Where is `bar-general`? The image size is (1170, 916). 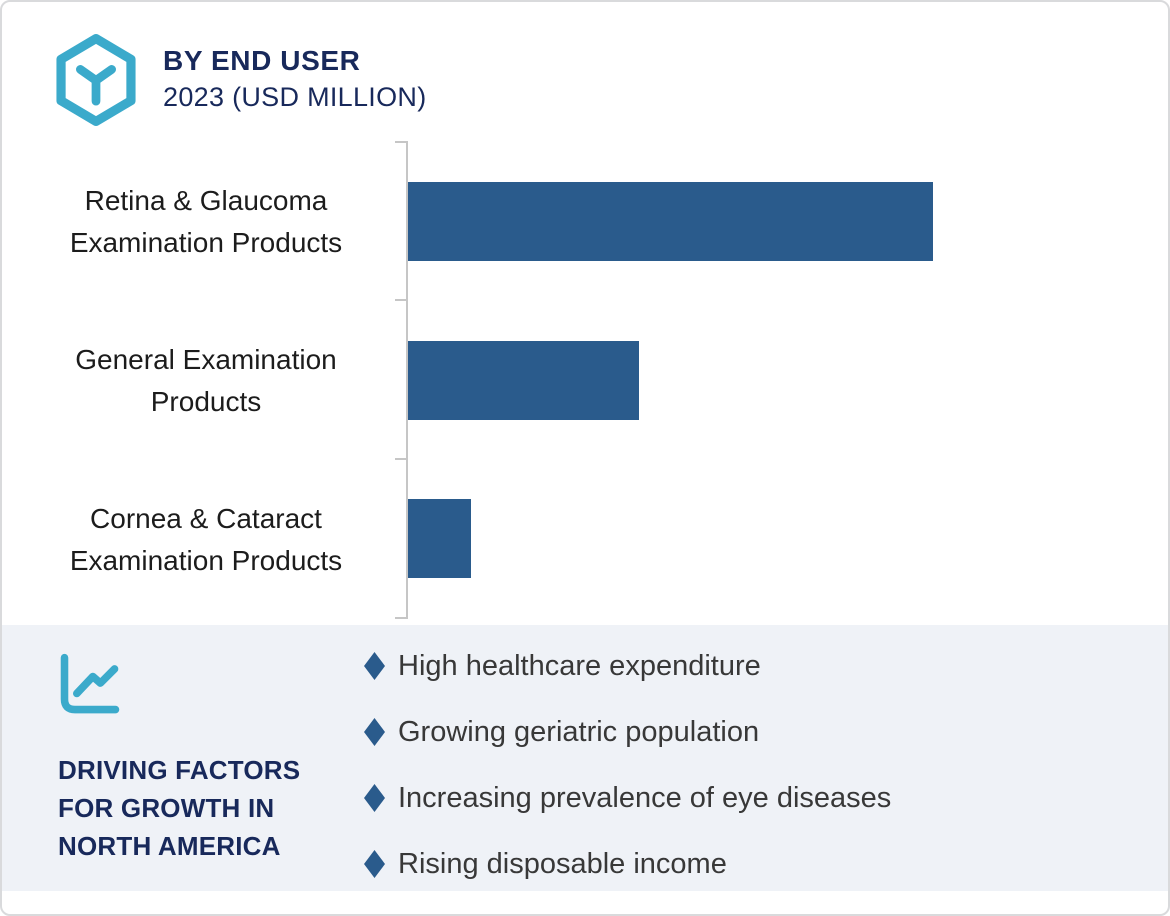 bar-general is located at coordinates (523, 380).